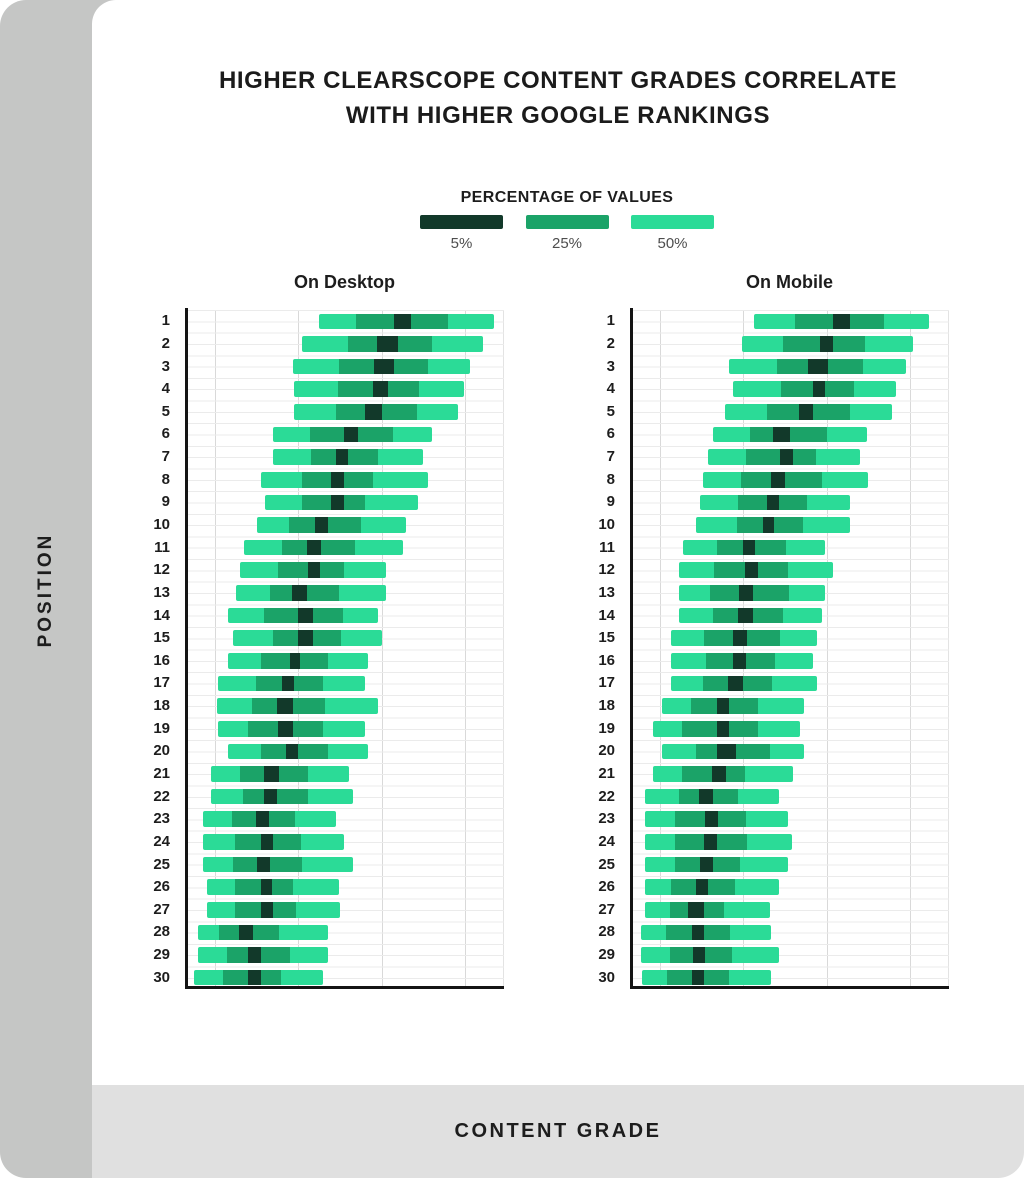 The height and width of the screenshot is (1178, 1024). Describe the element at coordinates (165, 479) in the screenshot. I see `y-tick-label: 8` at that location.